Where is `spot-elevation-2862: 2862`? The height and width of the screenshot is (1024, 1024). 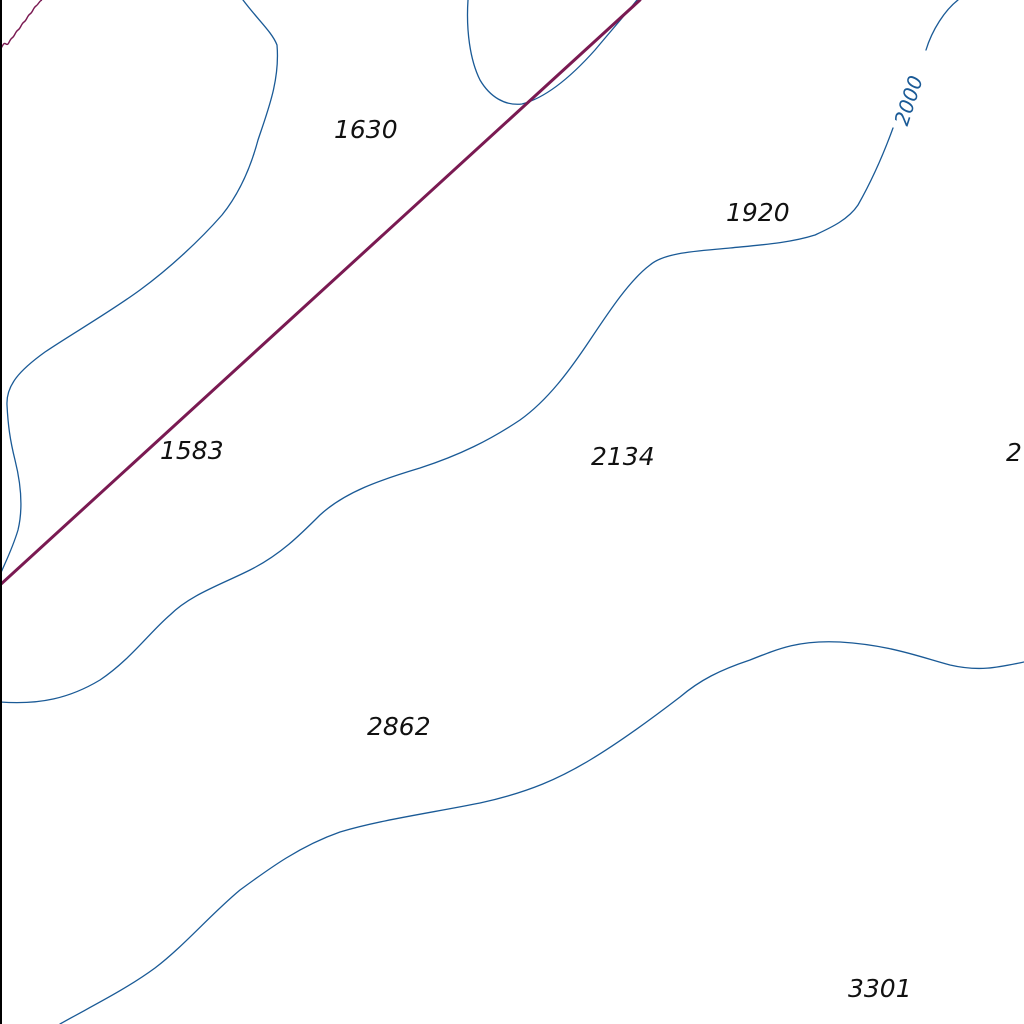 spot-elevation-2862: 2862 is located at coordinates (399, 726).